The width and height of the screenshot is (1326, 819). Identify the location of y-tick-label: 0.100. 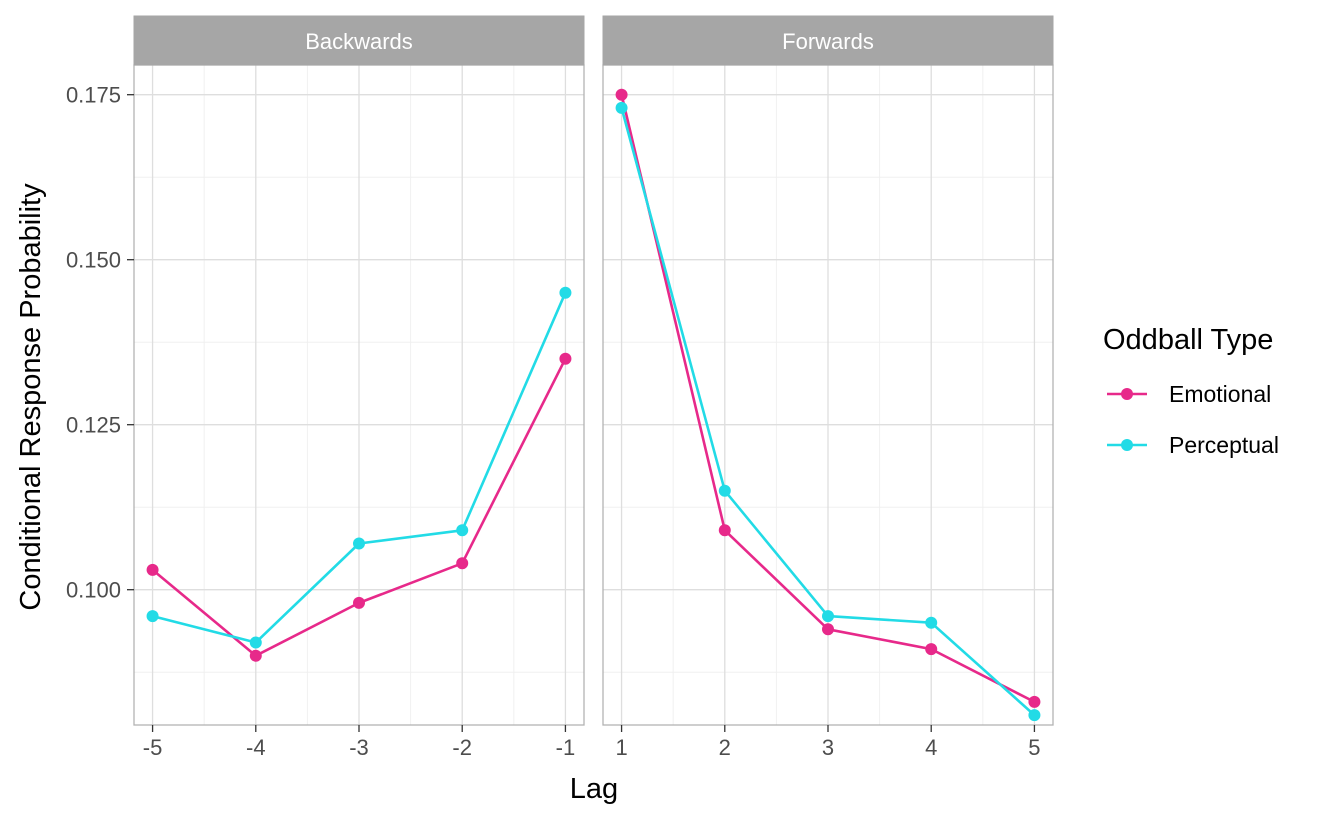
(93, 590).